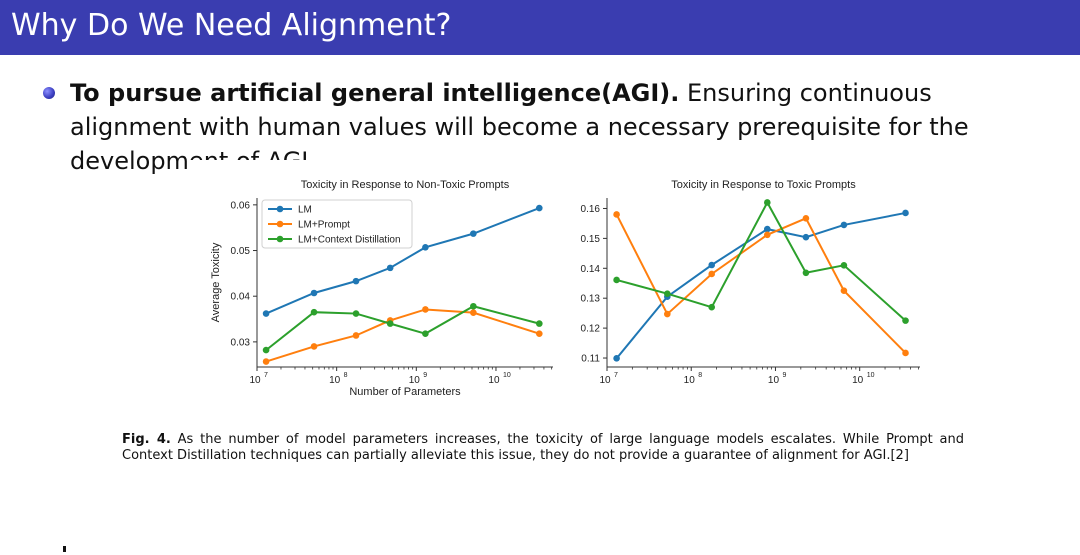 This screenshot has height=555, width=1080. What do you see at coordinates (64, 549) in the screenshot?
I see `slide-mark` at bounding box center [64, 549].